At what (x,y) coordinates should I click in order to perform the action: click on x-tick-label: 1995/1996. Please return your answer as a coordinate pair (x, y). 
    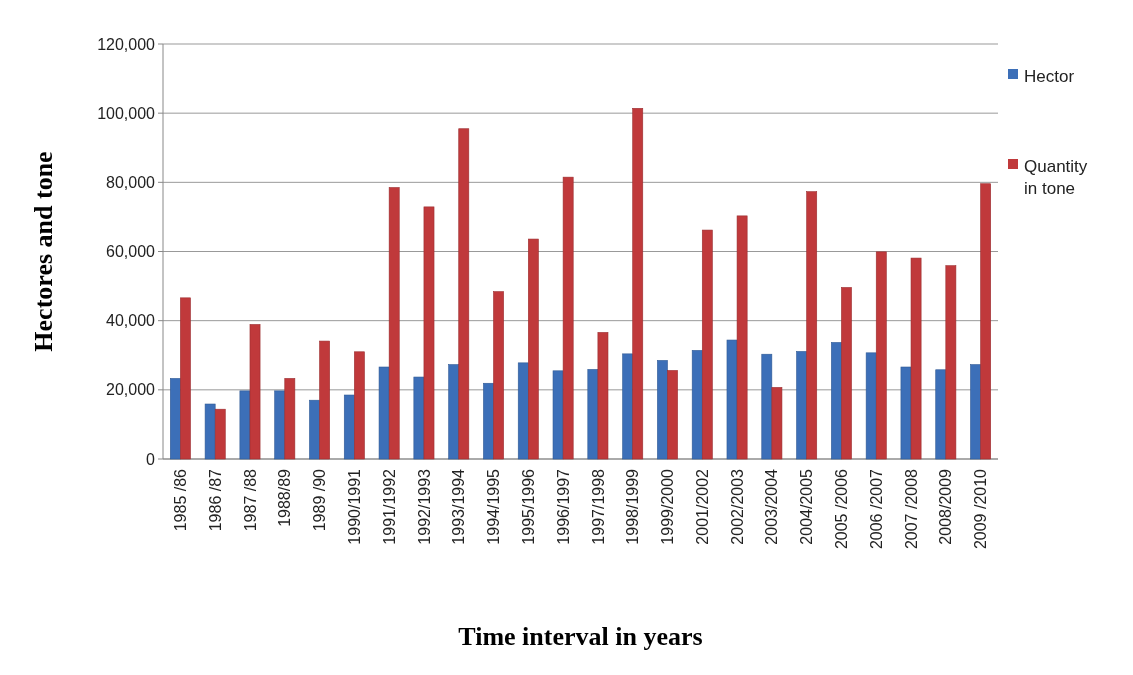
    Looking at the image, I should click on (528, 506).